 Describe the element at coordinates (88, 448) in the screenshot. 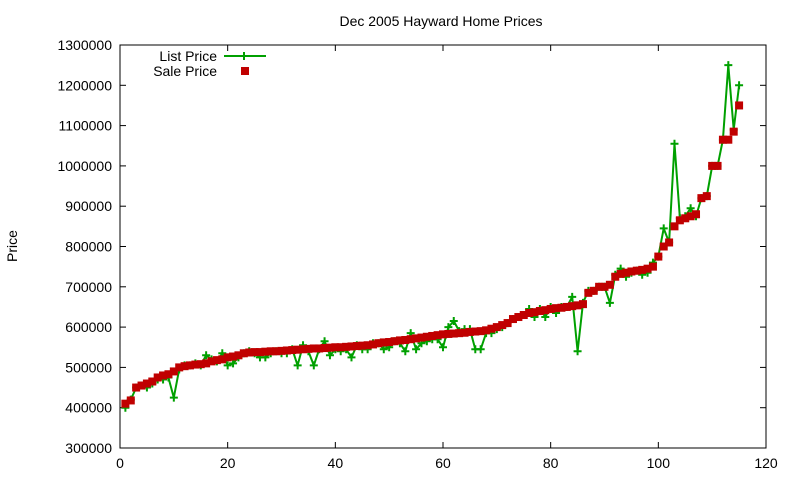

I see `y-tick-label: 300000` at that location.